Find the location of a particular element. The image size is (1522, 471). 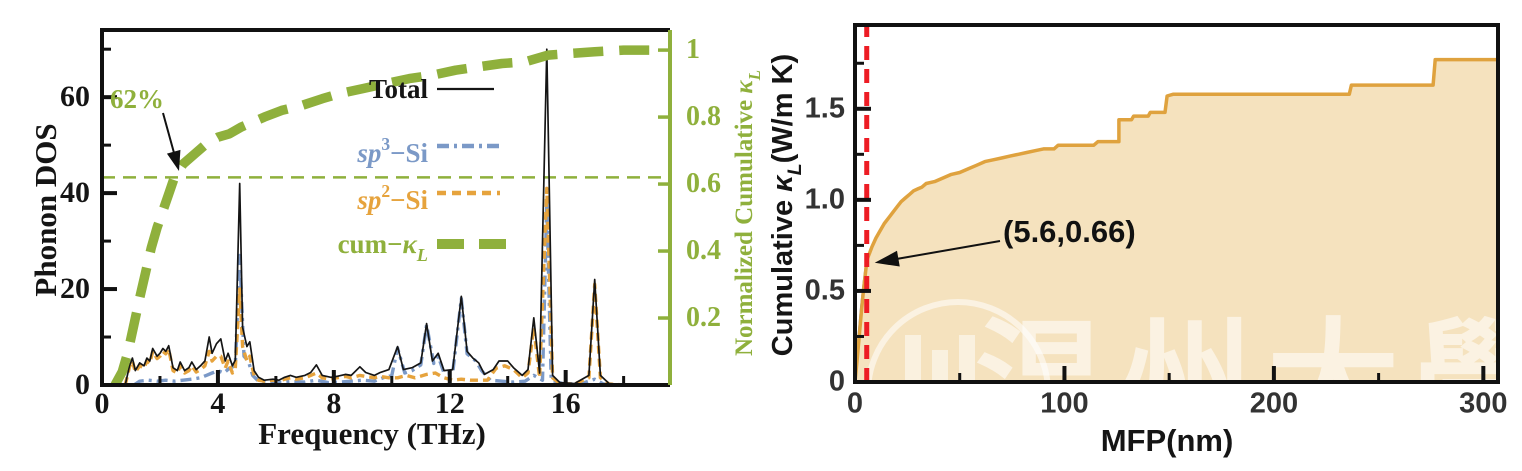

right-axis-tick-label-0.6: 0.6 is located at coordinates (703, 184).